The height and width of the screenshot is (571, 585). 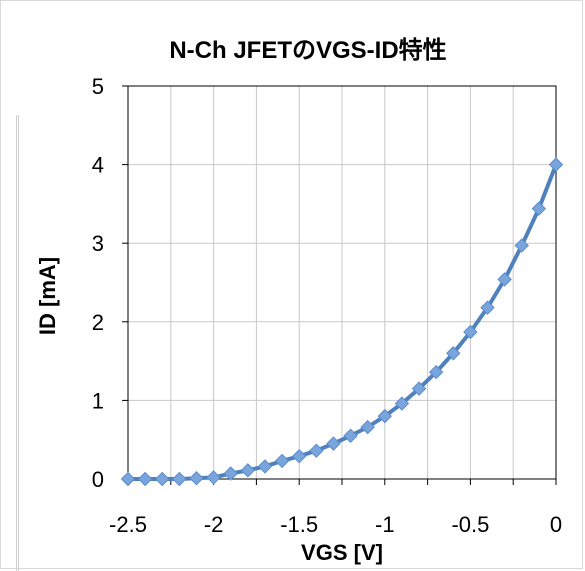 What do you see at coordinates (17, 343) in the screenshot?
I see `background-panel-edge` at bounding box center [17, 343].